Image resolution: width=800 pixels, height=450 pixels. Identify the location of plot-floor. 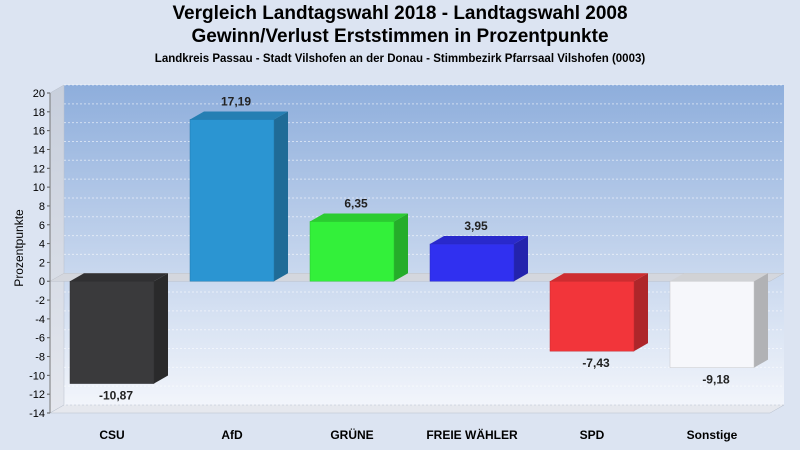
(417, 409).